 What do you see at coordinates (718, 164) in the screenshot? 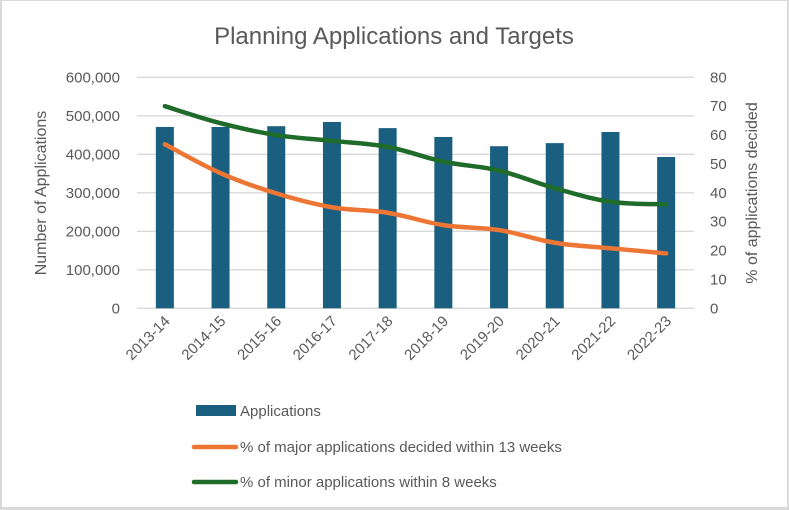
I see `y2-tick-label: 50` at bounding box center [718, 164].